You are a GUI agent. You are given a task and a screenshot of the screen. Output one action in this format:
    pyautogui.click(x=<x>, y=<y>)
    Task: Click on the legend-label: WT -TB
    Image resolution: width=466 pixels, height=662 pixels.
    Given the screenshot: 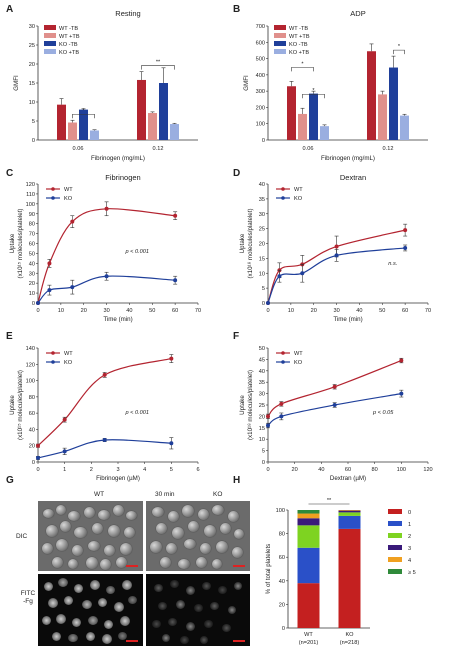 What is the action you would take?
    pyautogui.click(x=68, y=29)
    